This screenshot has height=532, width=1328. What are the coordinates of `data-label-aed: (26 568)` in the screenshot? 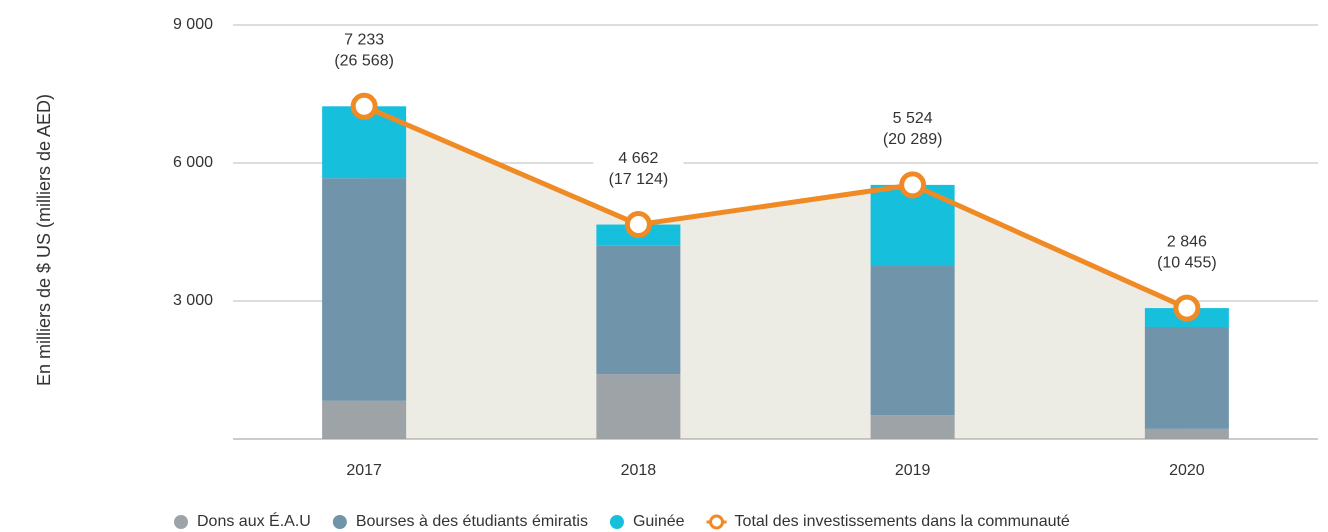 It's located at (364, 61).